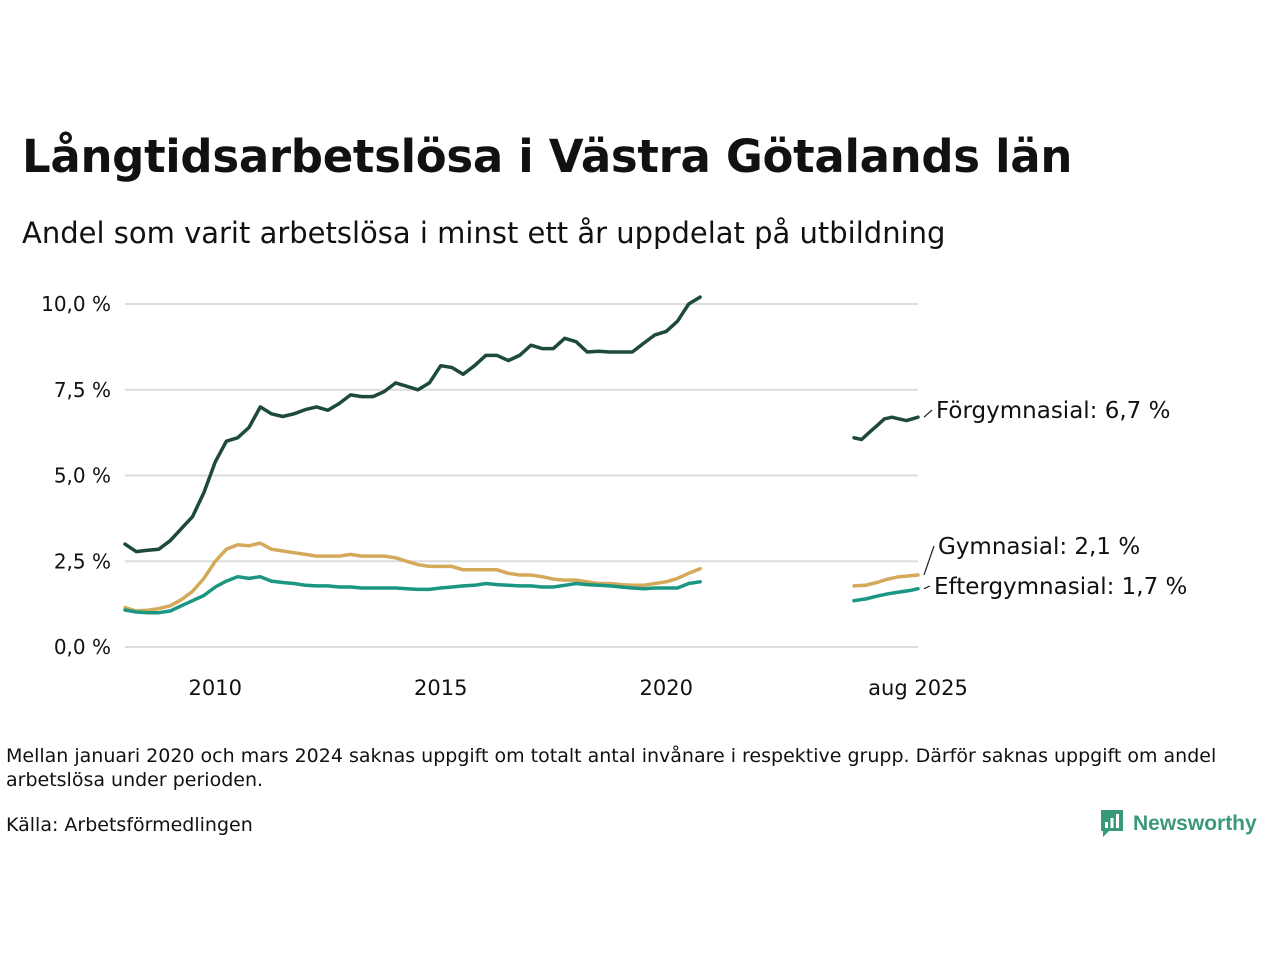  What do you see at coordinates (82, 647) in the screenshot?
I see `y-tick-label: 0,0 %` at bounding box center [82, 647].